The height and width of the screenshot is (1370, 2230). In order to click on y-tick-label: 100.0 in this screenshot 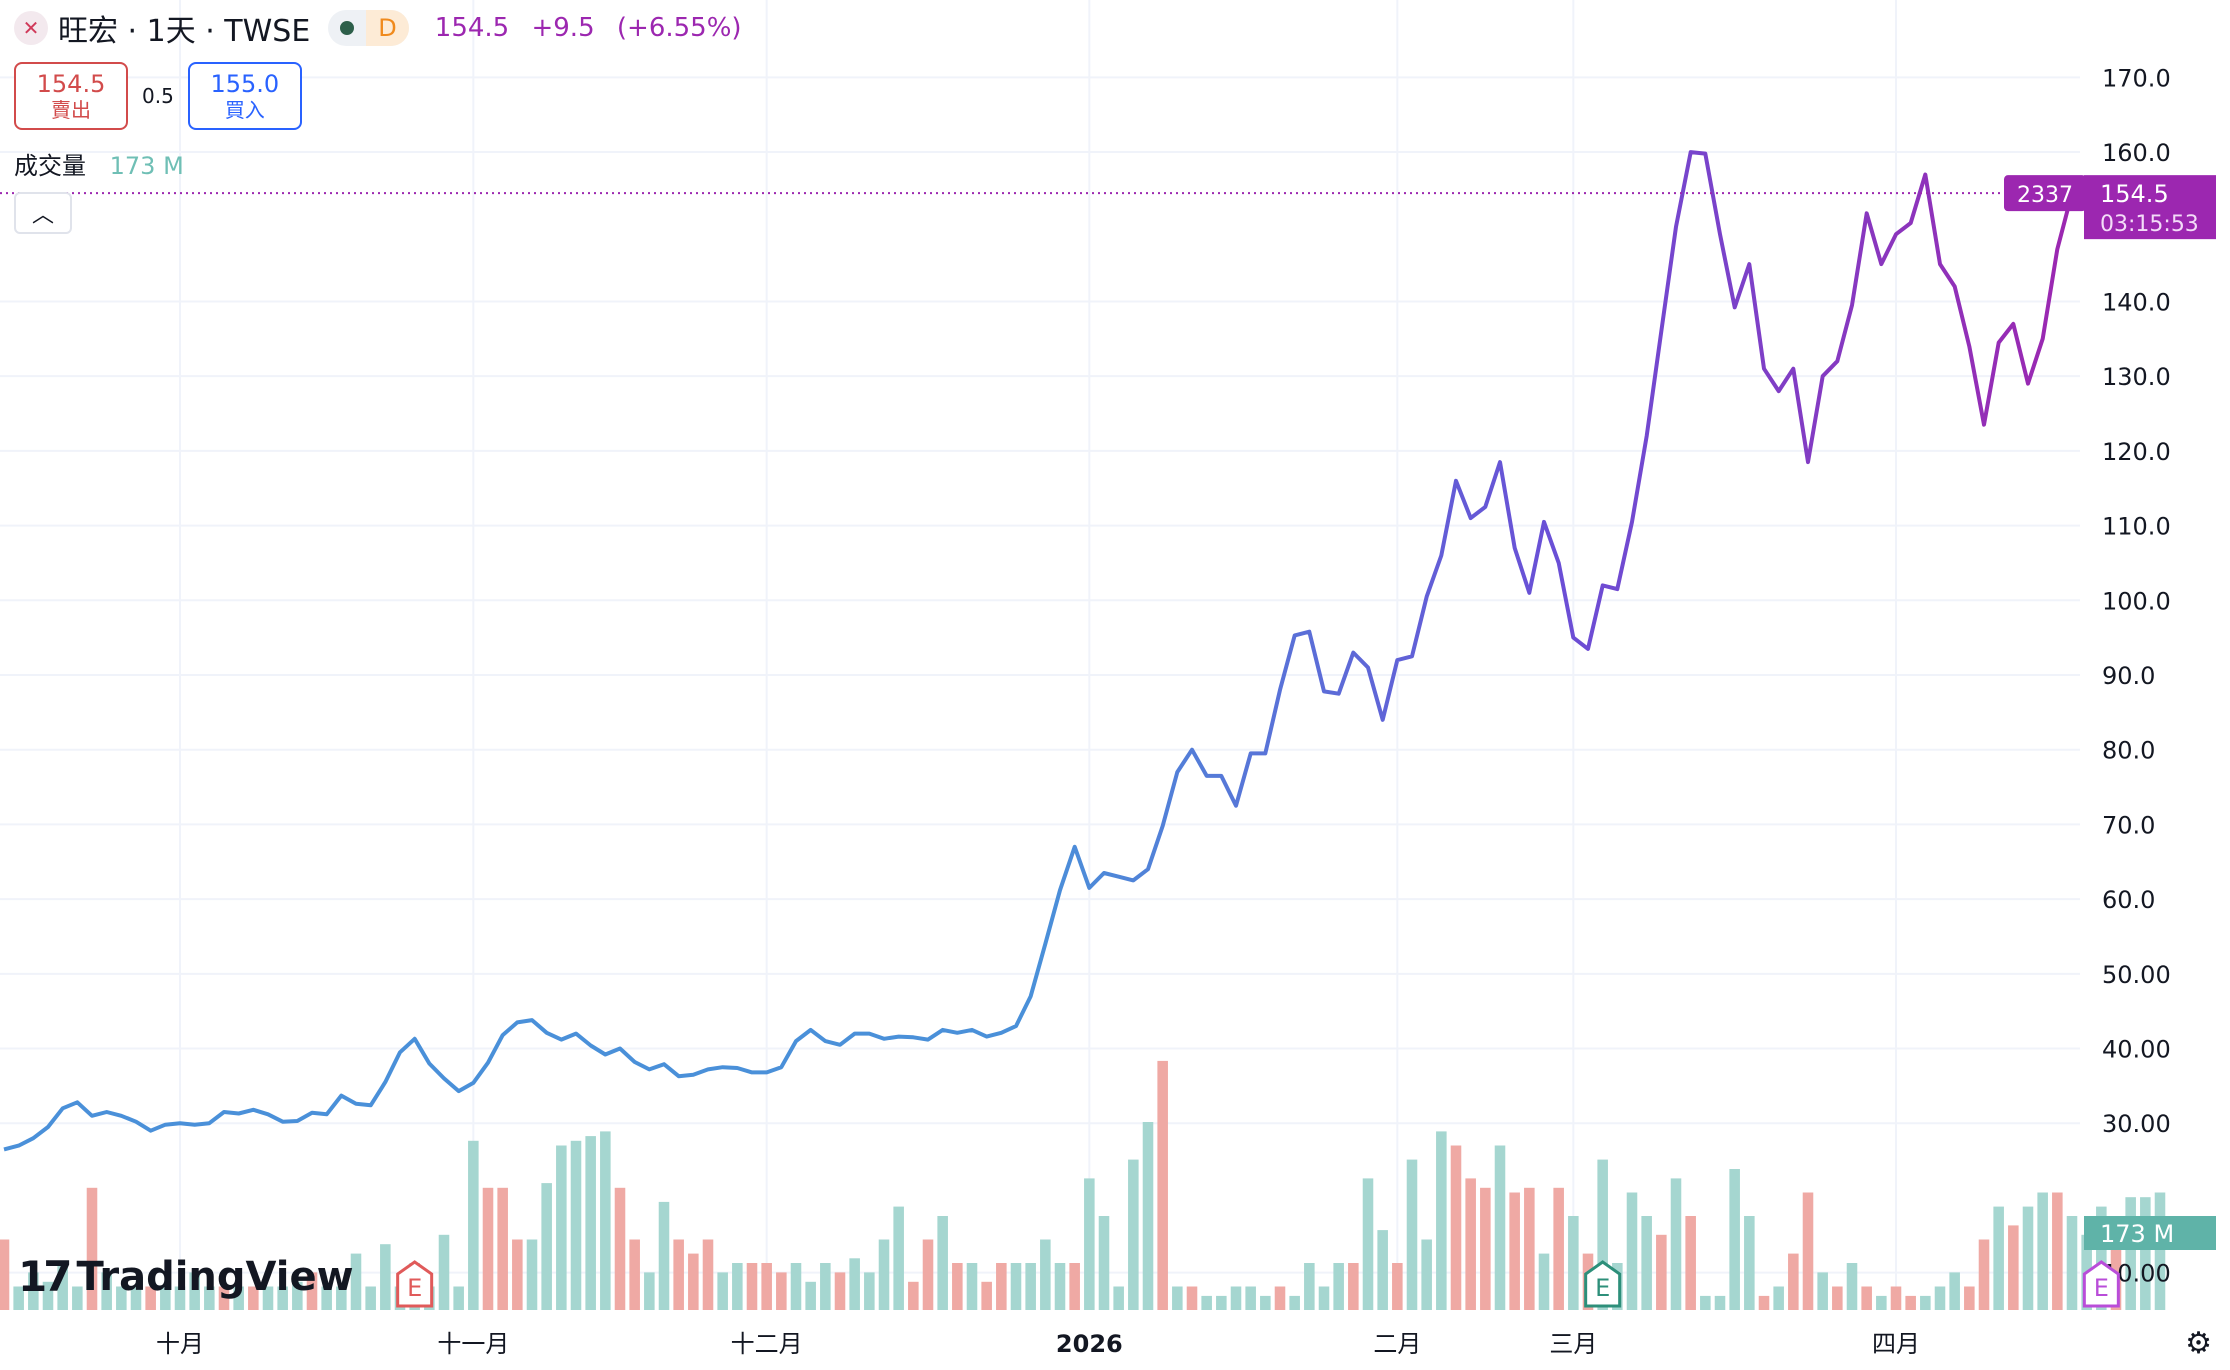, I will do `click(2136, 601)`.